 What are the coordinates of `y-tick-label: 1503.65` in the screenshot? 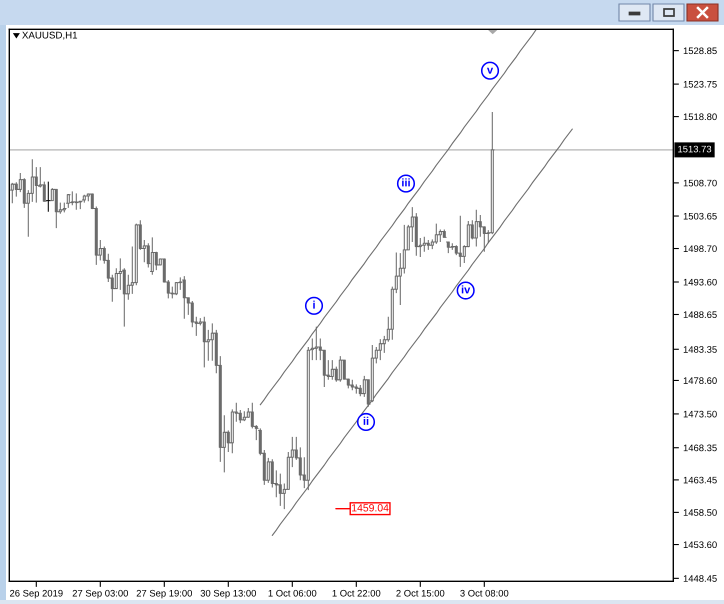 It's located at (700, 216).